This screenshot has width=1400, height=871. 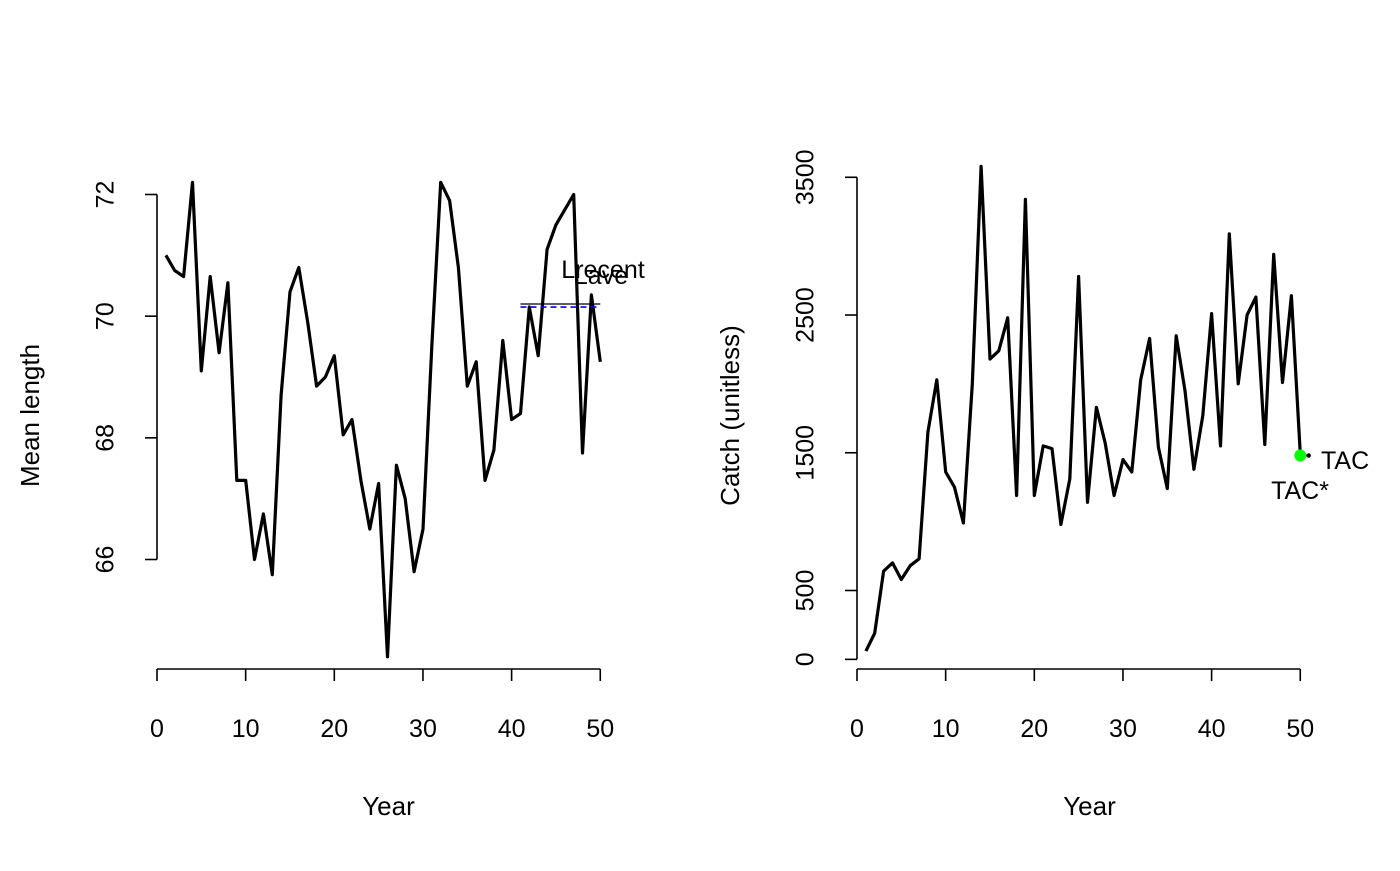 What do you see at coordinates (106, 316) in the screenshot?
I see `y-tick-label: 70` at bounding box center [106, 316].